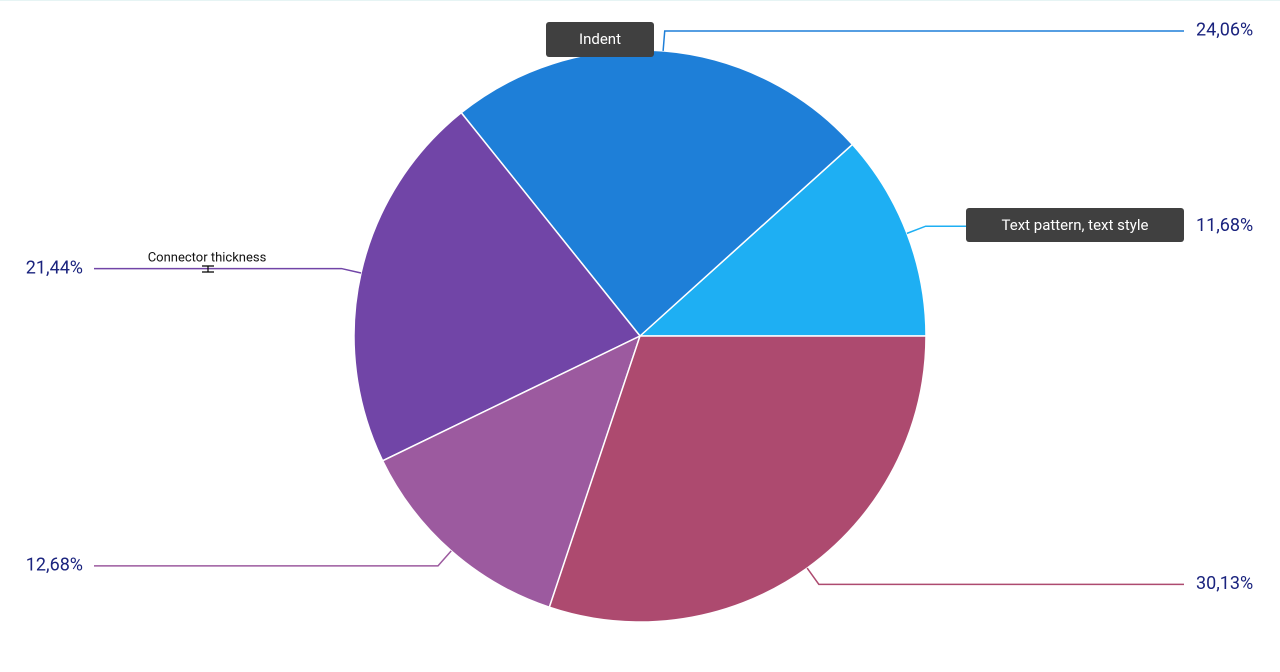 The height and width of the screenshot is (672, 1280). Describe the element at coordinates (207, 257) in the screenshot. I see `hover-label: Connector thickness` at that location.